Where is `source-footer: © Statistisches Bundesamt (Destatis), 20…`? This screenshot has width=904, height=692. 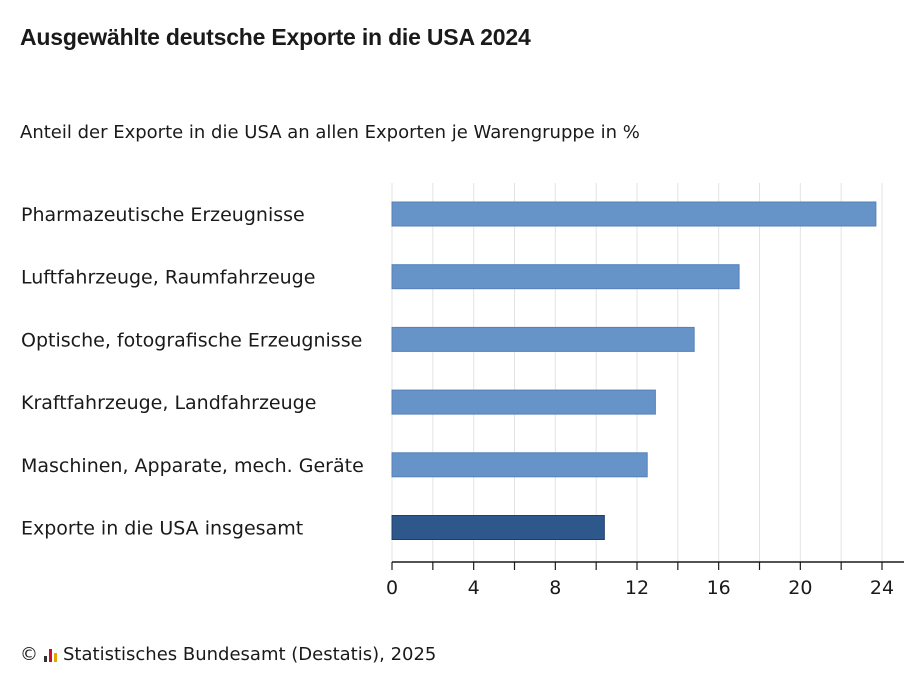
source-footer: © Statistisches Bundesamt (Destatis), 20… is located at coordinates (228, 654).